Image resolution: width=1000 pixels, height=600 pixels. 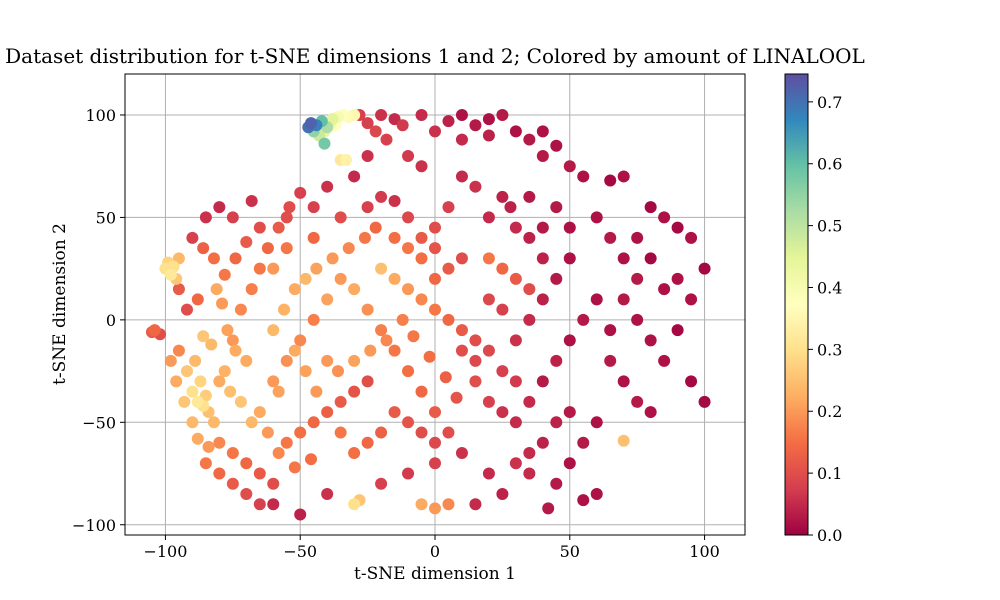 What do you see at coordinates (106, 217) in the screenshot?
I see `y-tick-label: 50` at bounding box center [106, 217].